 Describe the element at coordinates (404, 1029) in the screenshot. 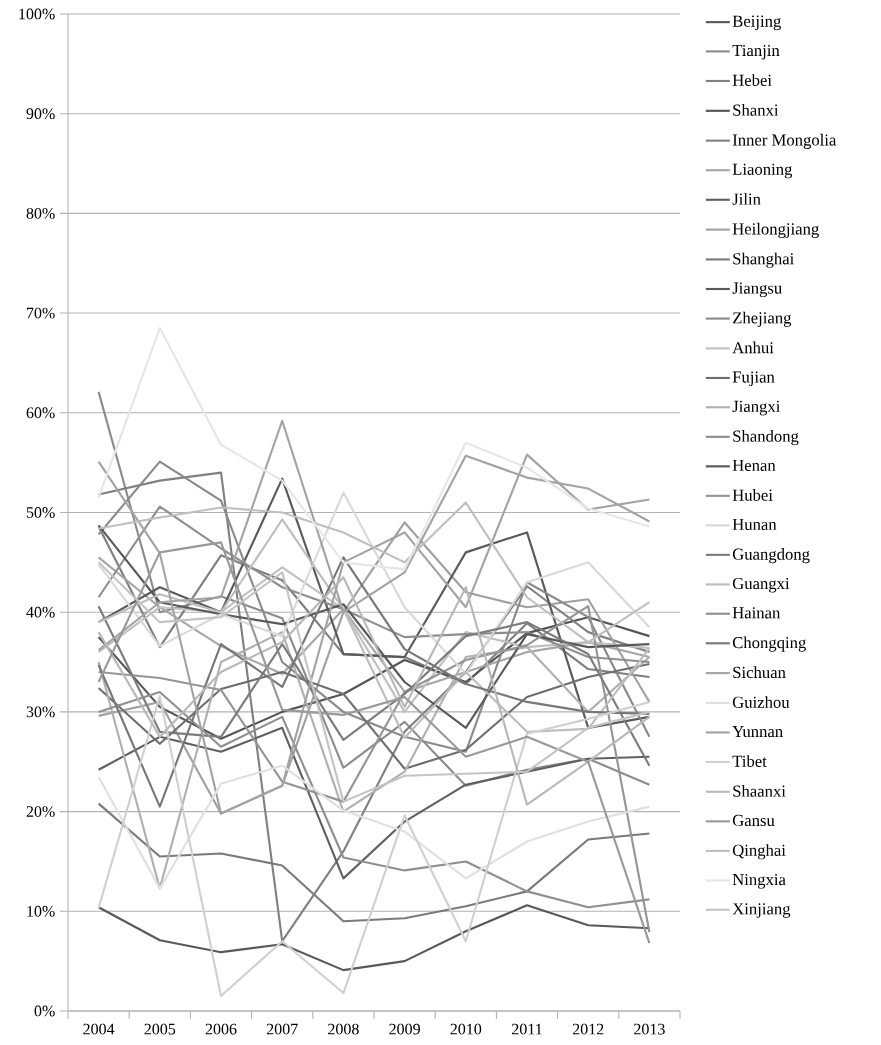

I see `x-tick-label: 2009` at that location.